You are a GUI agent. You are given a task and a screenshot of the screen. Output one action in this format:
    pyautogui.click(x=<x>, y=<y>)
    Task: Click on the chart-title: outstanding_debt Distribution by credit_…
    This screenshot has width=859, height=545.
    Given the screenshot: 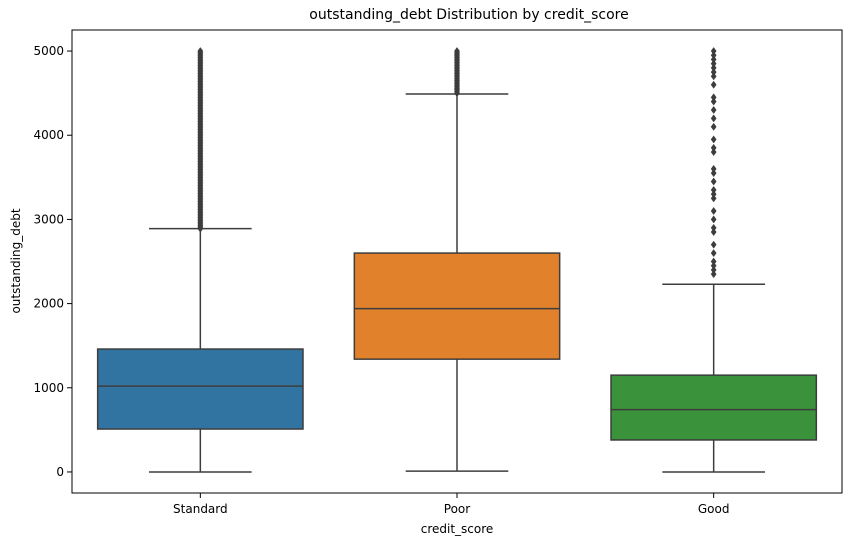 What is the action you would take?
    pyautogui.click(x=468, y=15)
    